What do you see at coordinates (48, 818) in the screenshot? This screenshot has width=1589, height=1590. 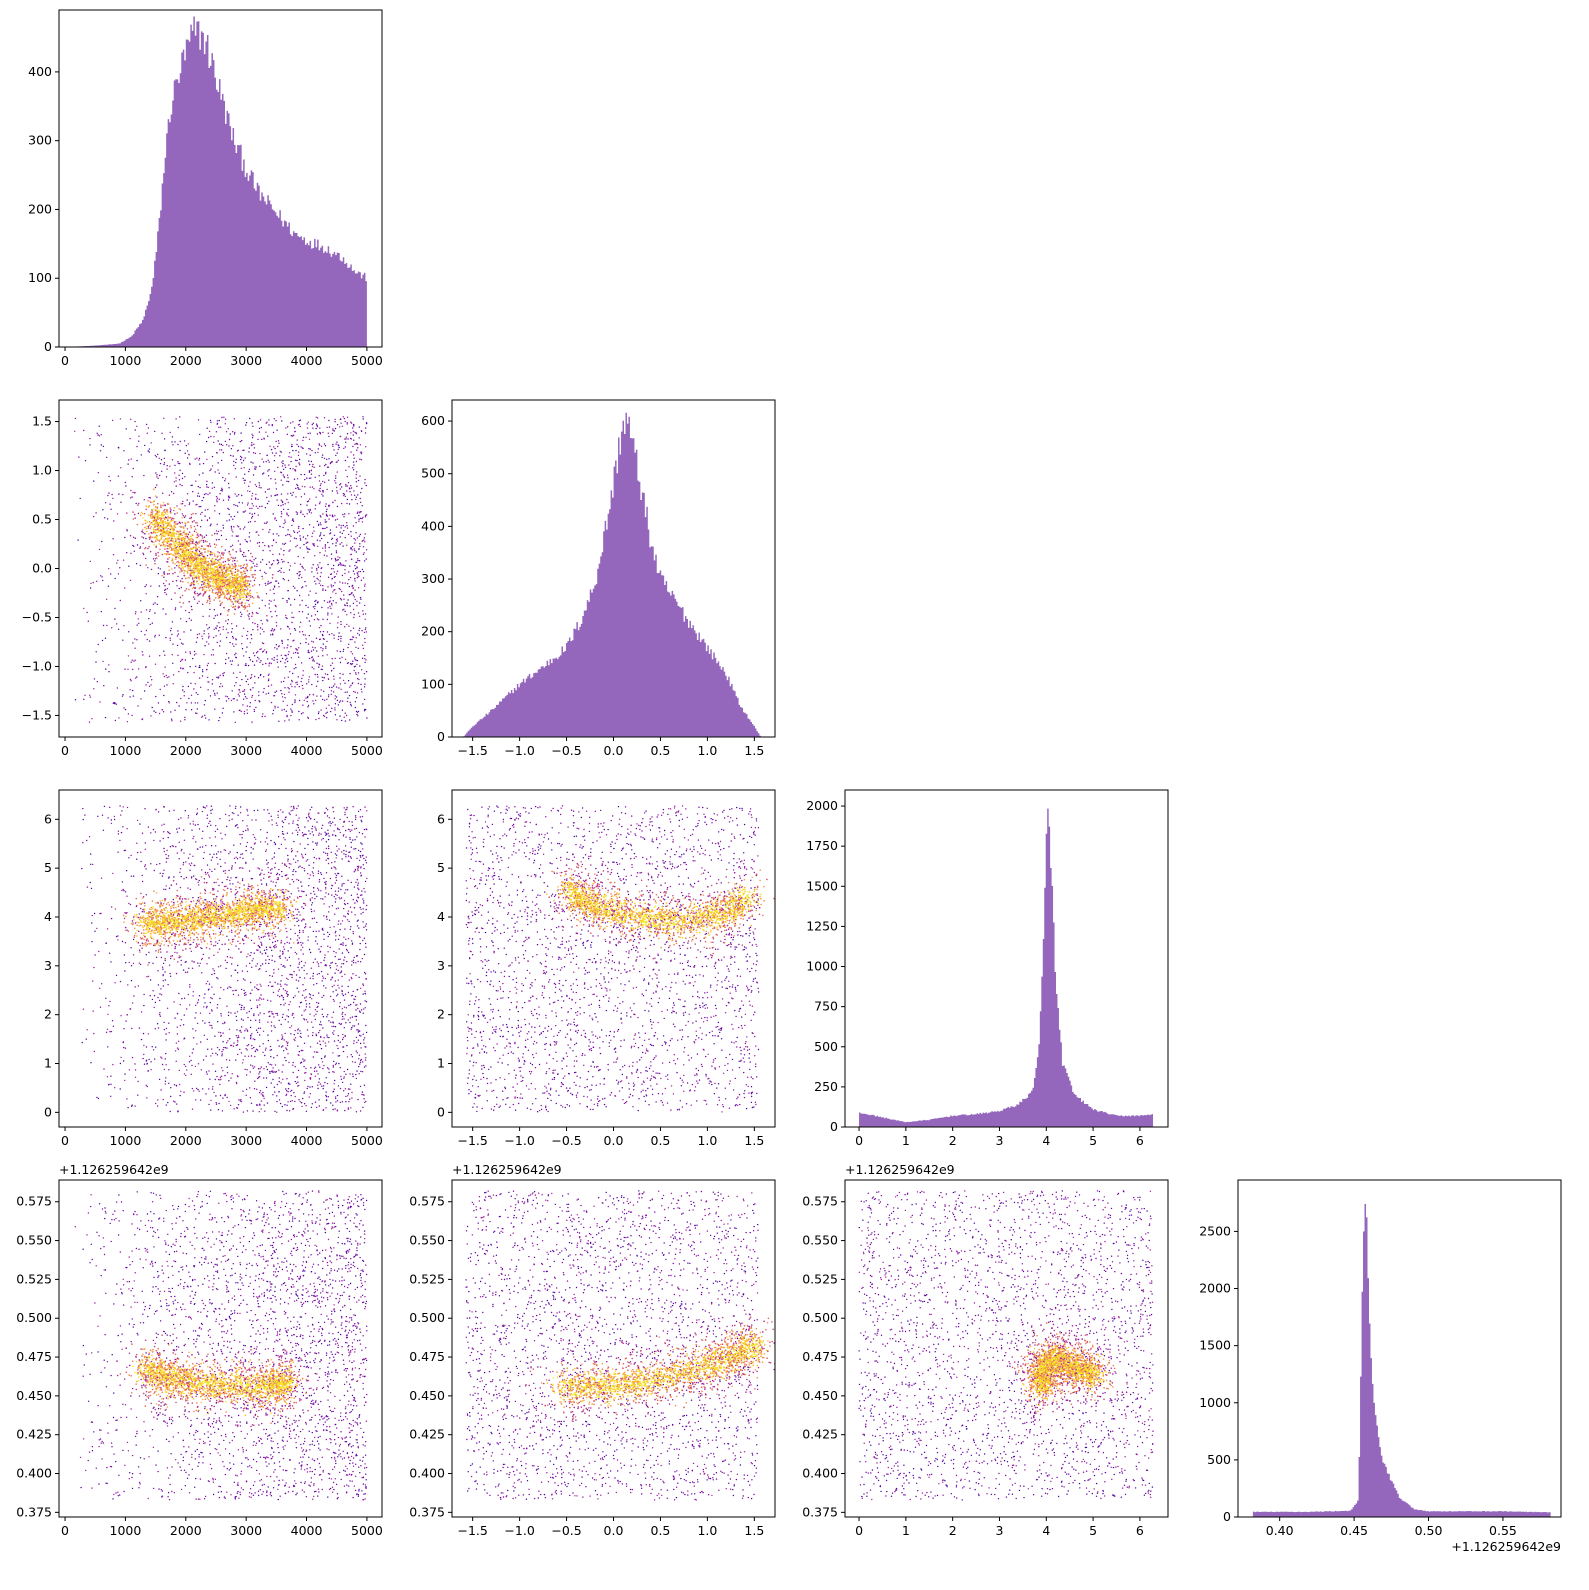 I see `scatter-p0-p2-ytick-label: 6` at bounding box center [48, 818].